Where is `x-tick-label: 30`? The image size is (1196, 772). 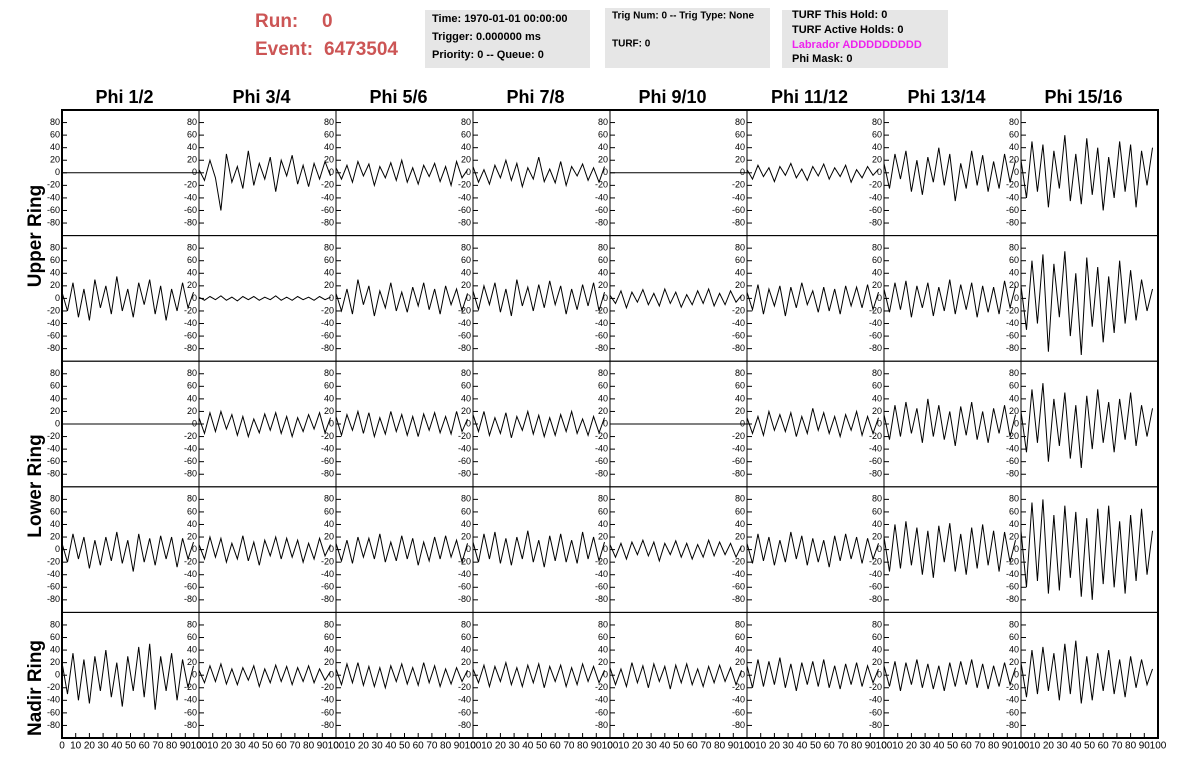
x-tick-label: 30 is located at coordinates (926, 746).